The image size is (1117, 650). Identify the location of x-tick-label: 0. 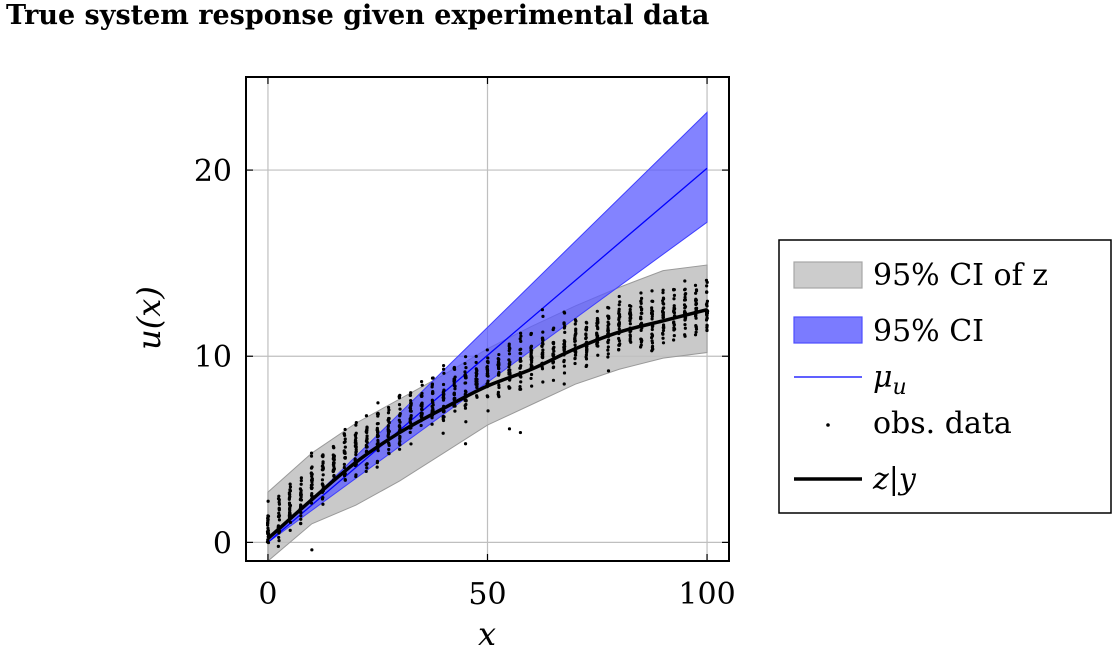
(267, 594).